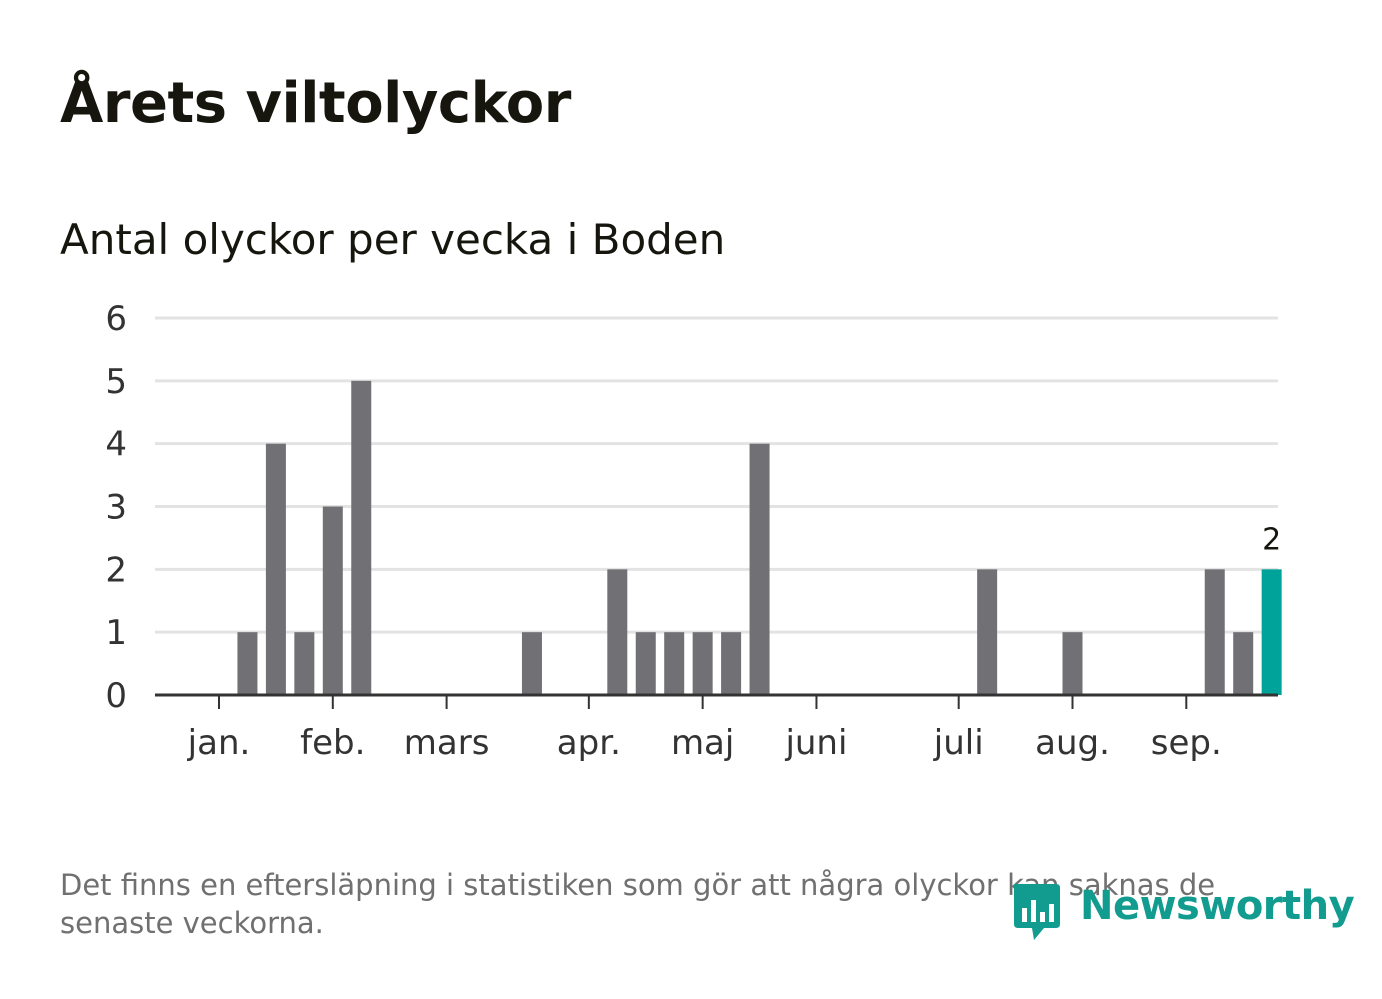 Image resolution: width=1382 pixels, height=999 pixels. What do you see at coordinates (116, 633) in the screenshot?
I see `y-tick-label: 1` at bounding box center [116, 633].